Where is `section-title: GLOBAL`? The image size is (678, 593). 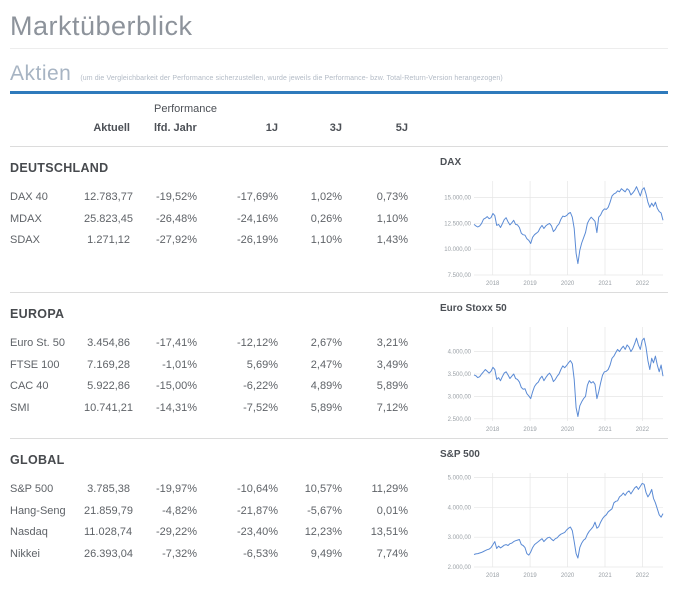 section-title: GLOBAL is located at coordinates (37, 460).